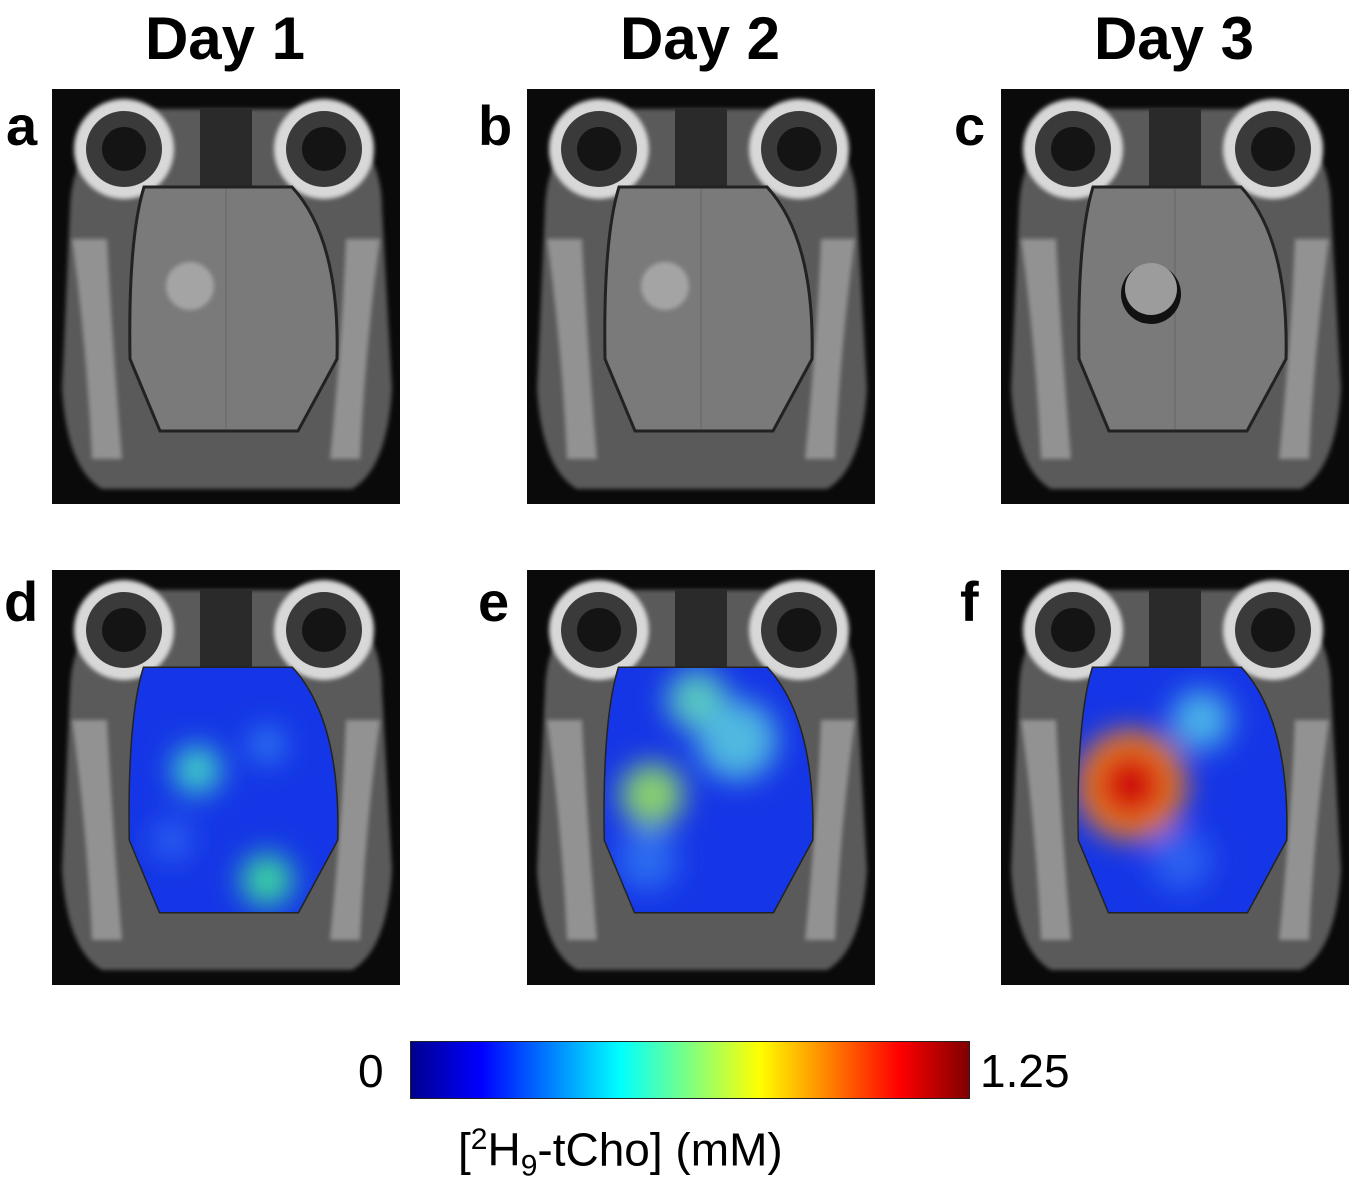 The height and width of the screenshot is (1195, 1350). What do you see at coordinates (969, 601) in the screenshot?
I see `panel-letter-f: f` at bounding box center [969, 601].